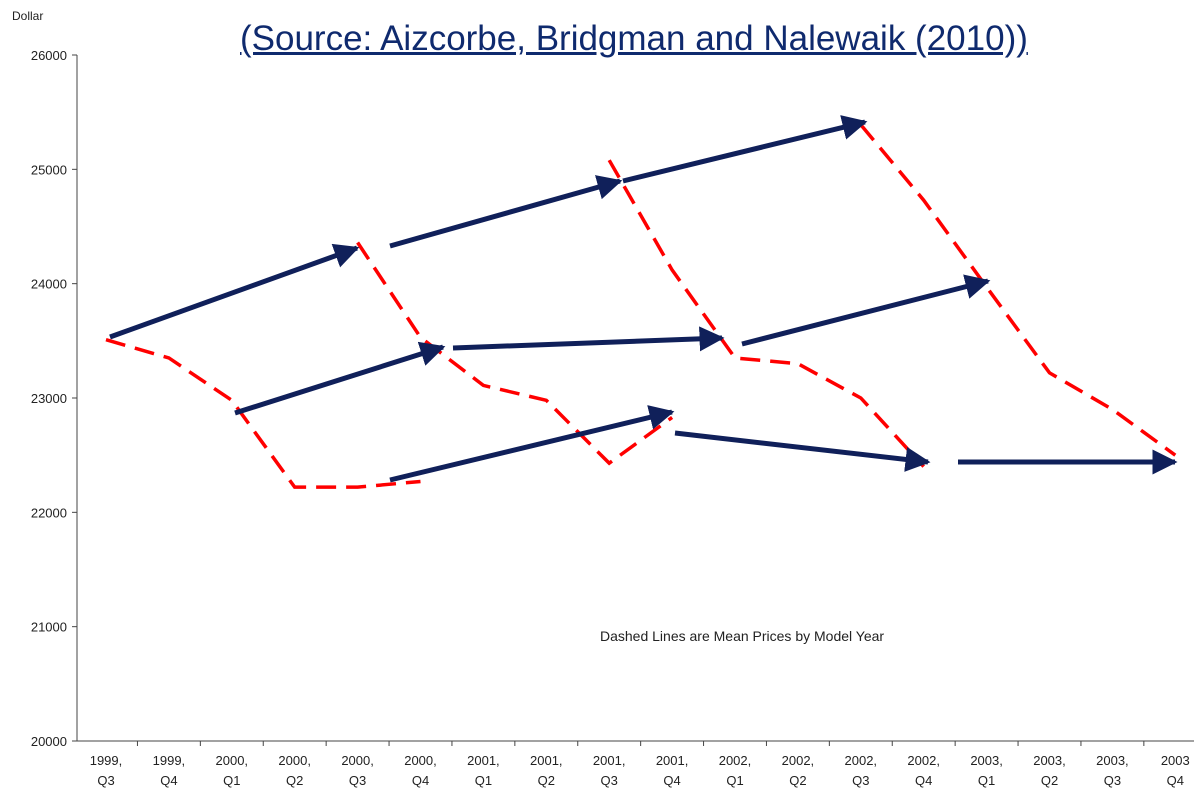 The width and height of the screenshot is (1194, 795). I want to click on x-tick-label: 2001, Q1, so click(483, 770).